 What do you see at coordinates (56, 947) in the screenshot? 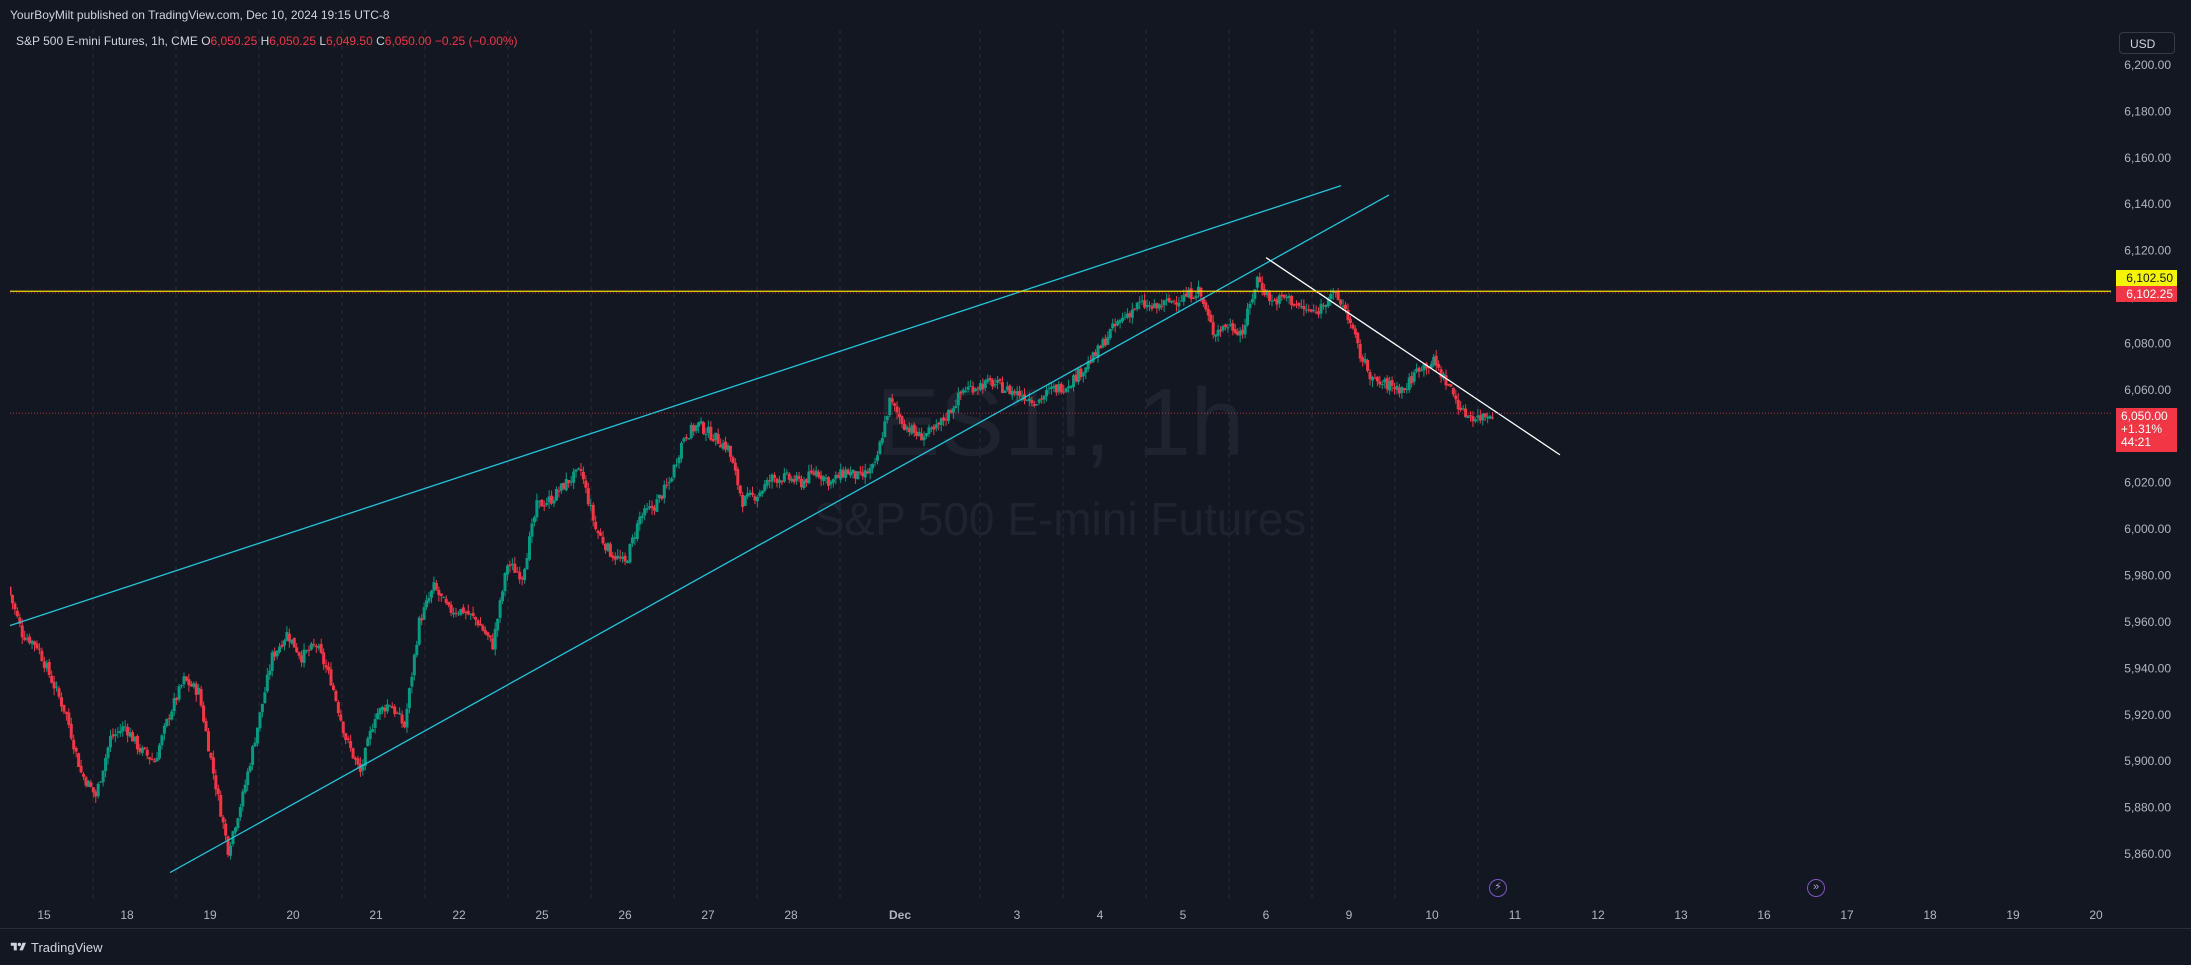
I see `tradingview-logo: TradingView` at bounding box center [56, 947].